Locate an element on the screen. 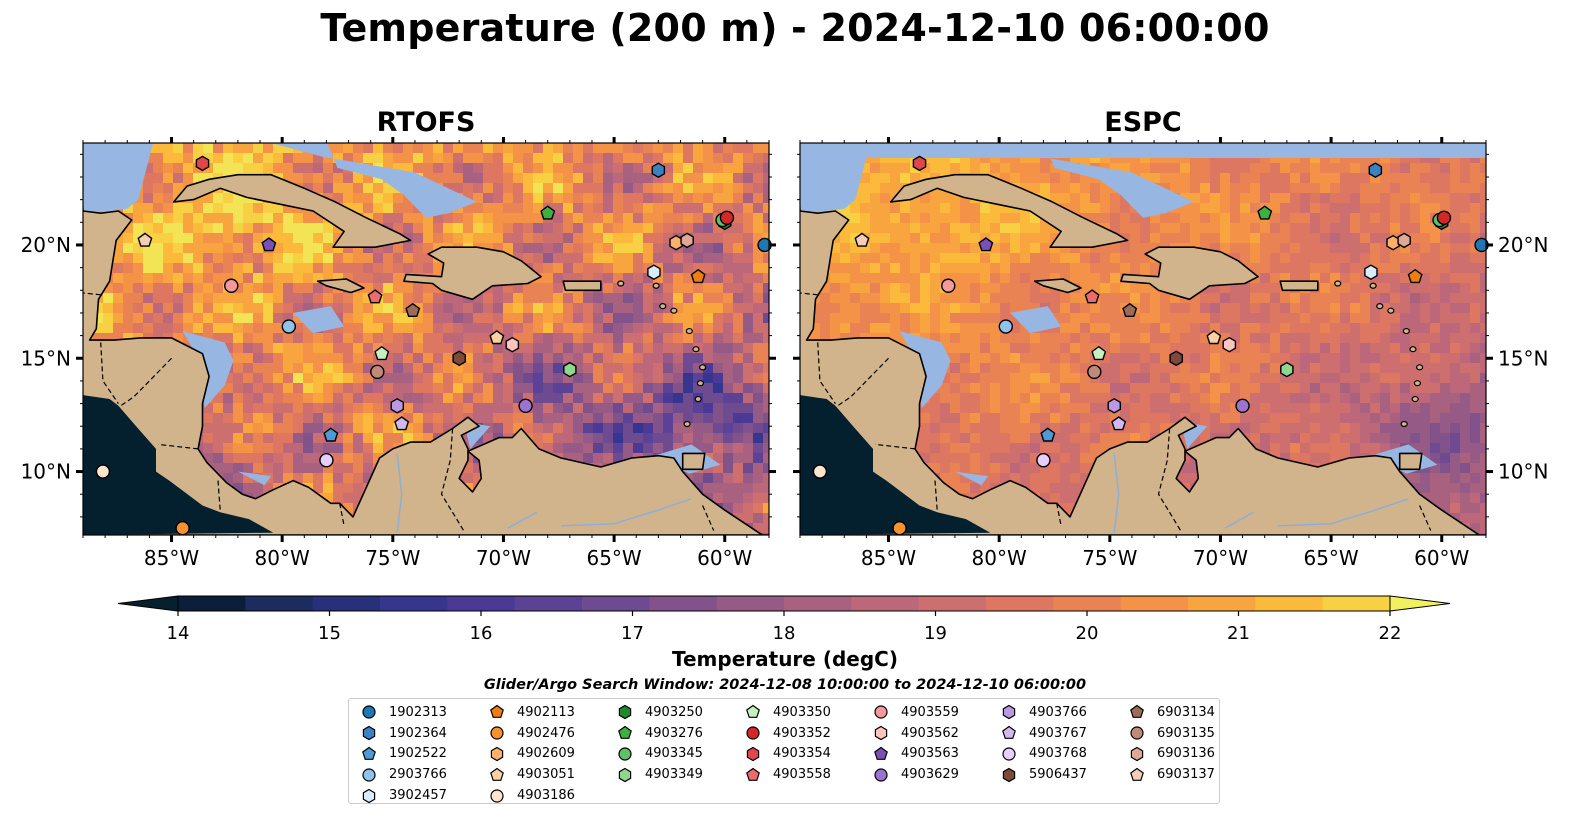  colorbar-tick-label: 14 is located at coordinates (178, 633).